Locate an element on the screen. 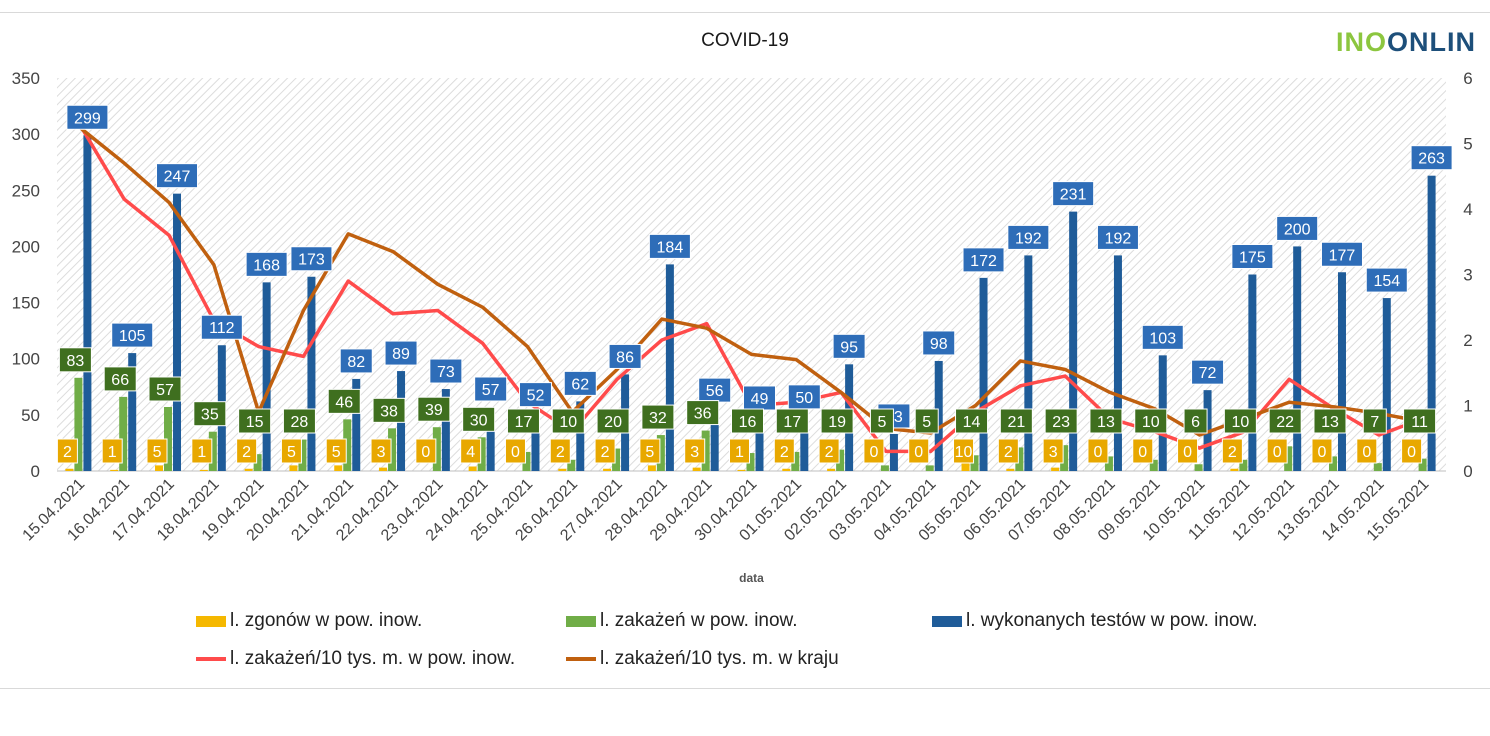 This screenshot has width=1490, height=736. data-label-deaths: 5 is located at coordinates (650, 451).